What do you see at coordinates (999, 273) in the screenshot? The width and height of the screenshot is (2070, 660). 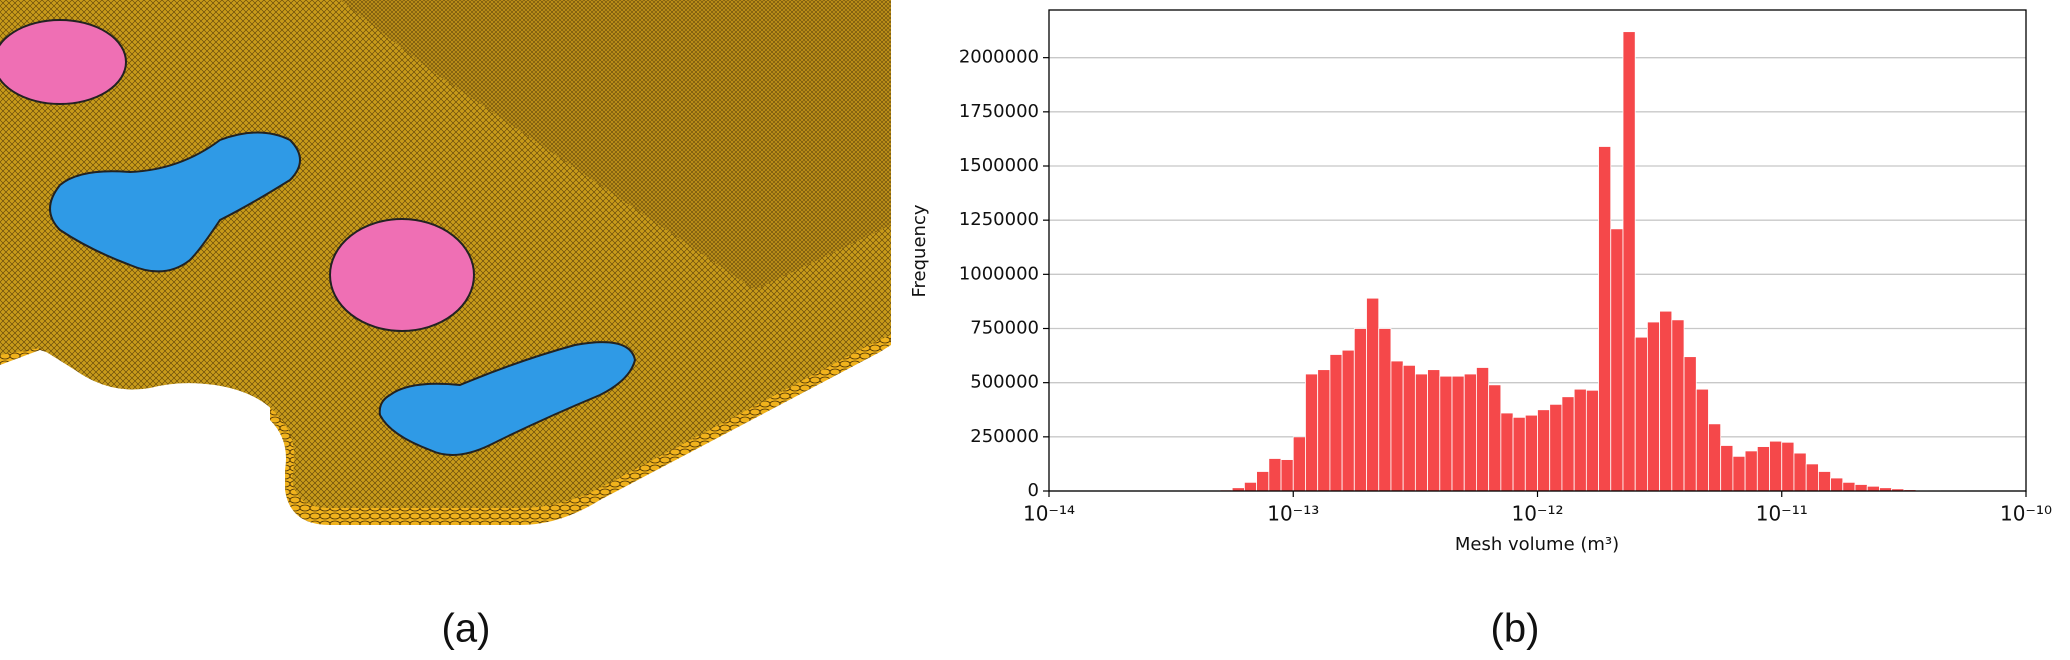 I see `y-tick-label: 1000000` at bounding box center [999, 273].